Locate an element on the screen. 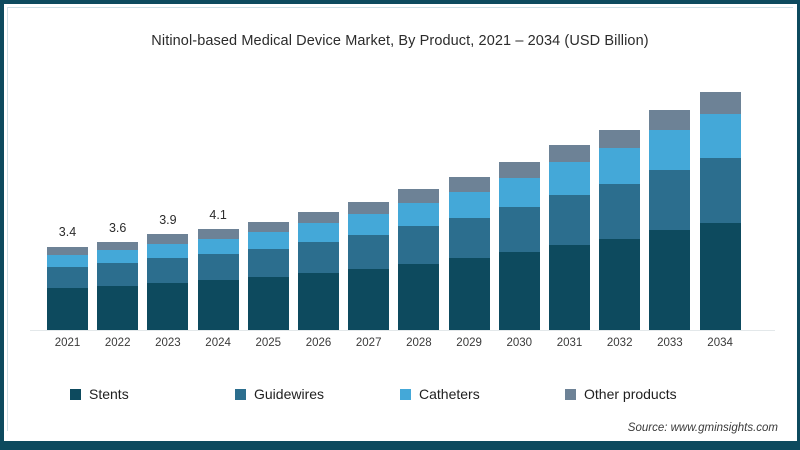  bar-2022 is located at coordinates (118, 286).